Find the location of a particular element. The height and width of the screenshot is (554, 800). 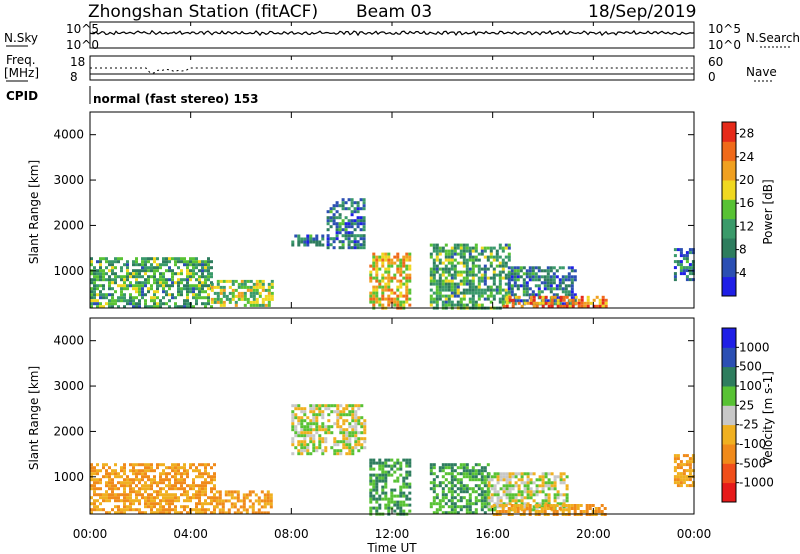

colorbar-tick-label: 500 is located at coordinates (750, 367).